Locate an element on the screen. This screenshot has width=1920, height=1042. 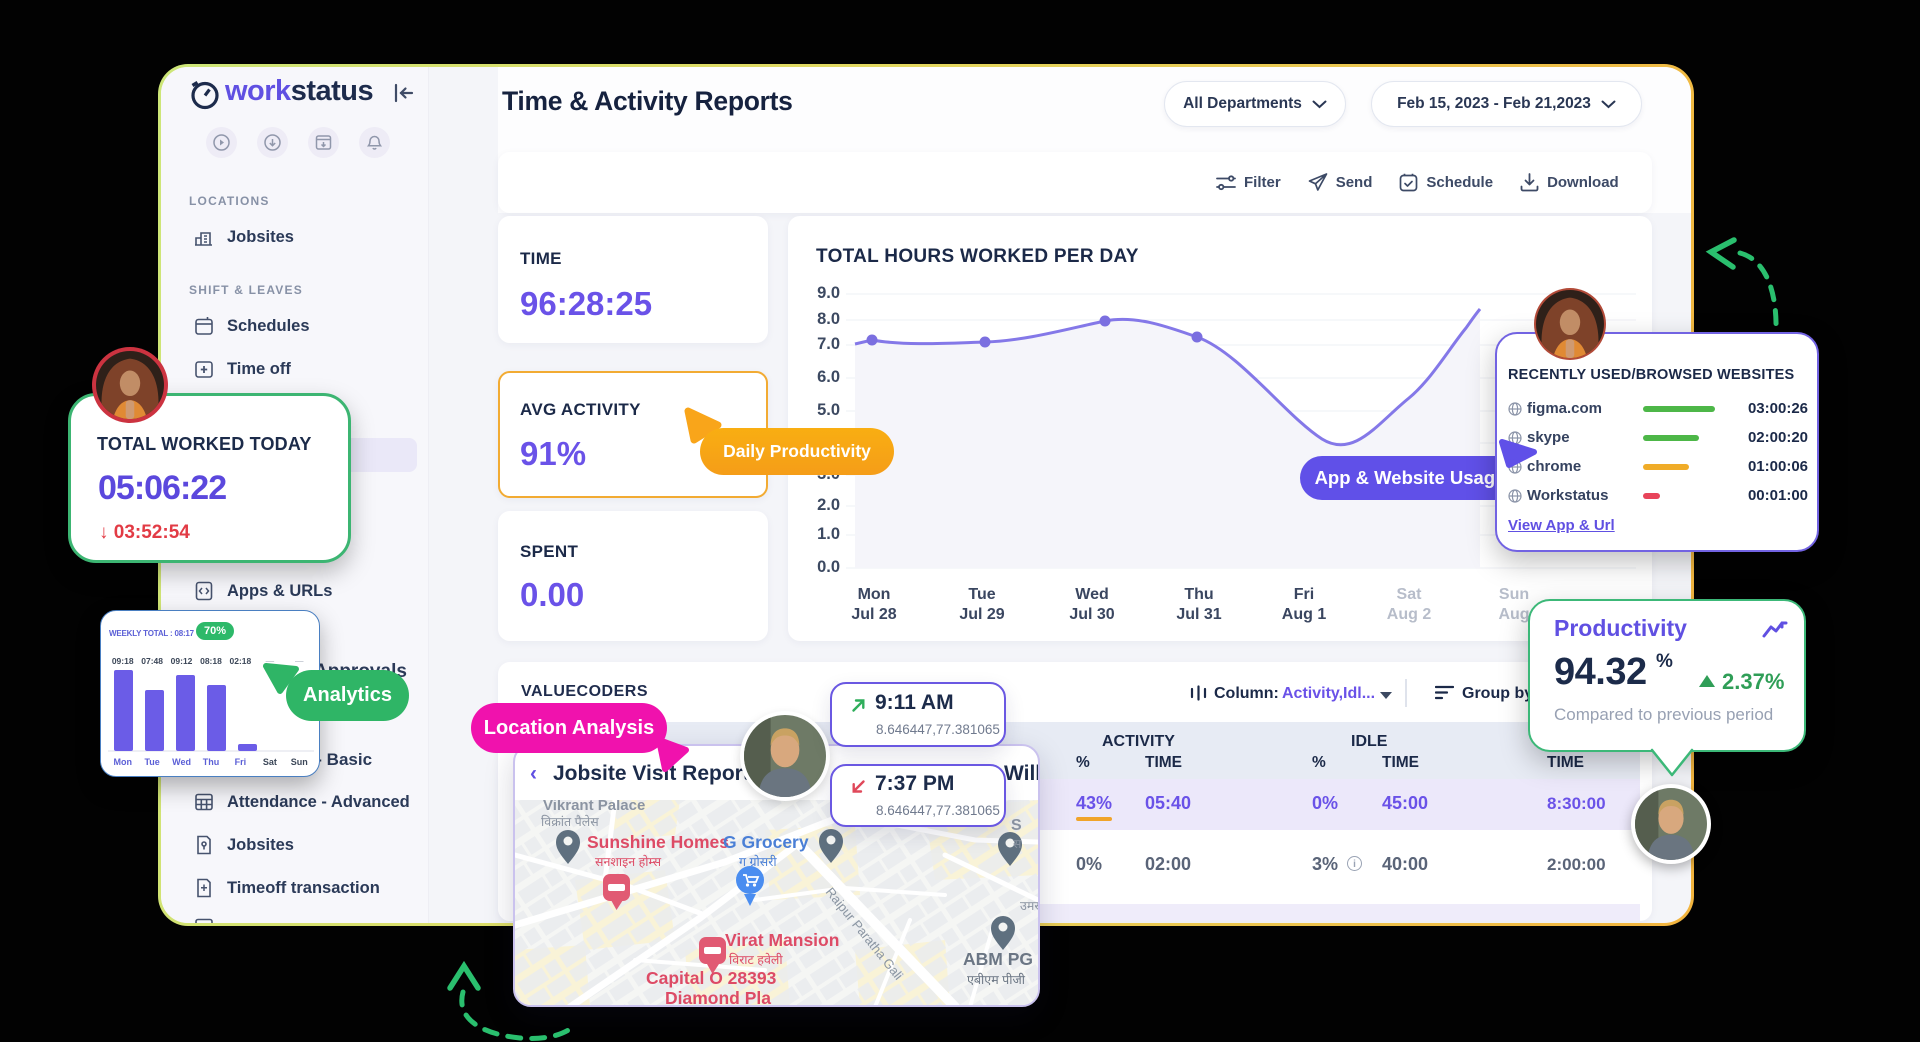
svg-text: Diamond Pla is located at coordinates (718, 997).